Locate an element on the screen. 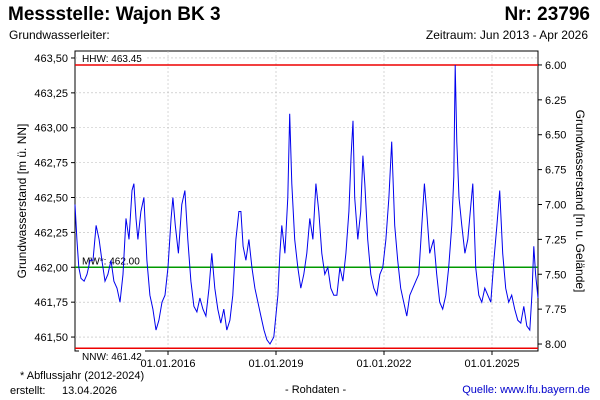 Image resolution: width=600 pixels, height=400 pixels. y-tick-label-right: 7.25 is located at coordinates (555, 240).